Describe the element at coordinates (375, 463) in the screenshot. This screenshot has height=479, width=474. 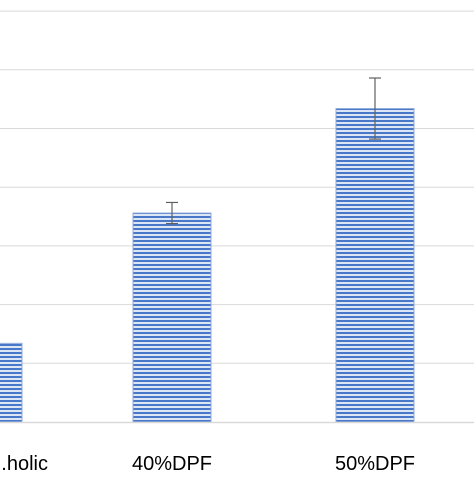
I see `category-label-2: 50%DPF` at that location.